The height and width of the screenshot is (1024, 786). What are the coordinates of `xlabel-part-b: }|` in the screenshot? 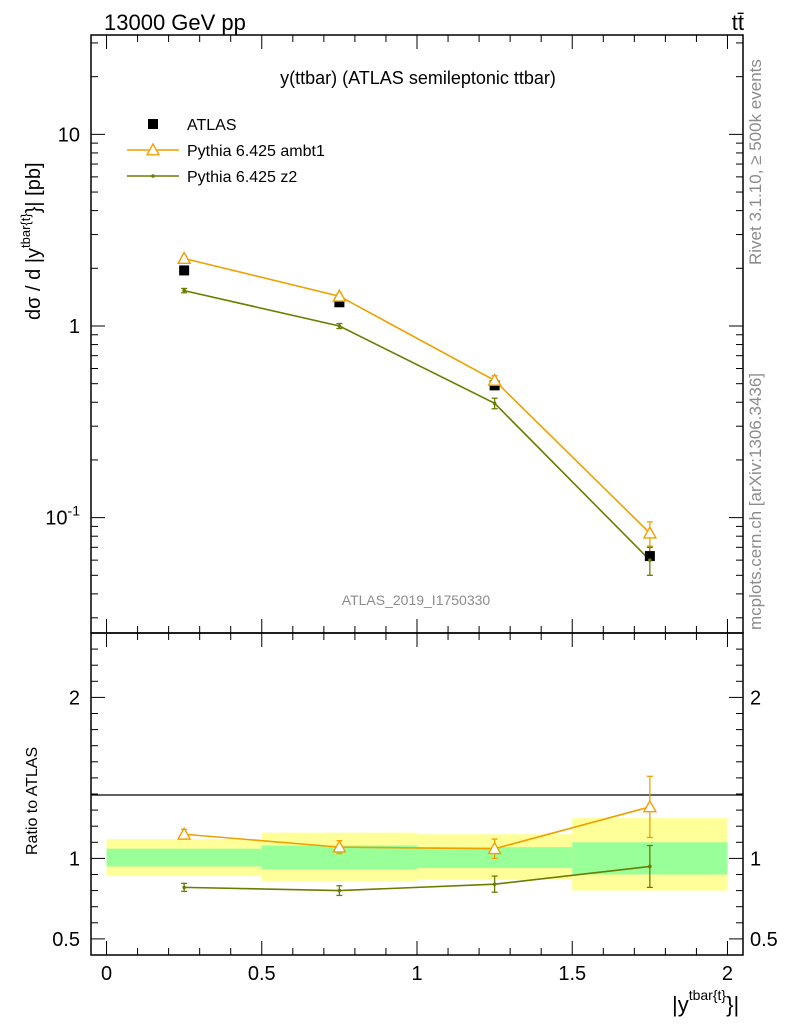 It's located at (732, 1004).